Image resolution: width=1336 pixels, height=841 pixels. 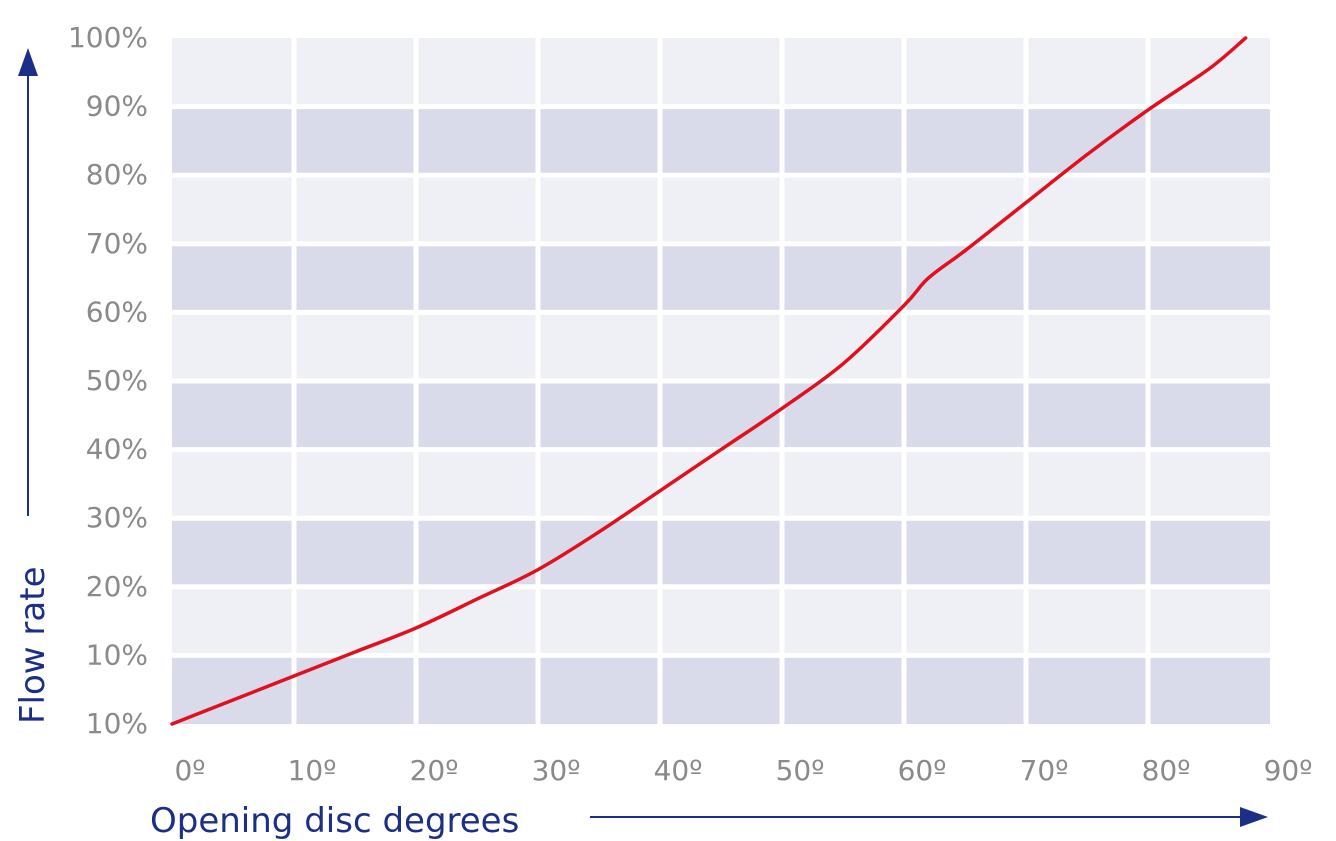 What do you see at coordinates (312, 770) in the screenshot?
I see `x-tick-label: 10º` at bounding box center [312, 770].